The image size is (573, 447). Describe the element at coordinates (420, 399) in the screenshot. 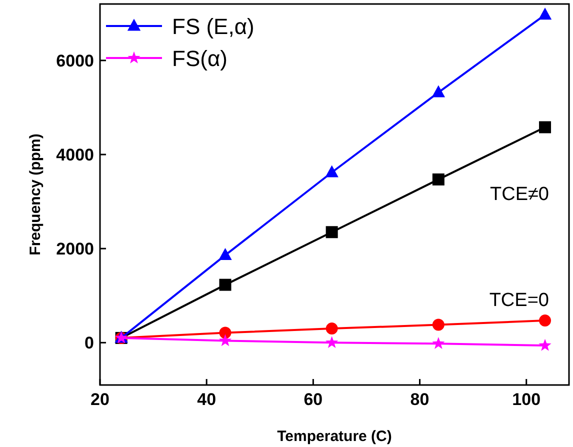

I see `x-tick-label: 80` at that location.